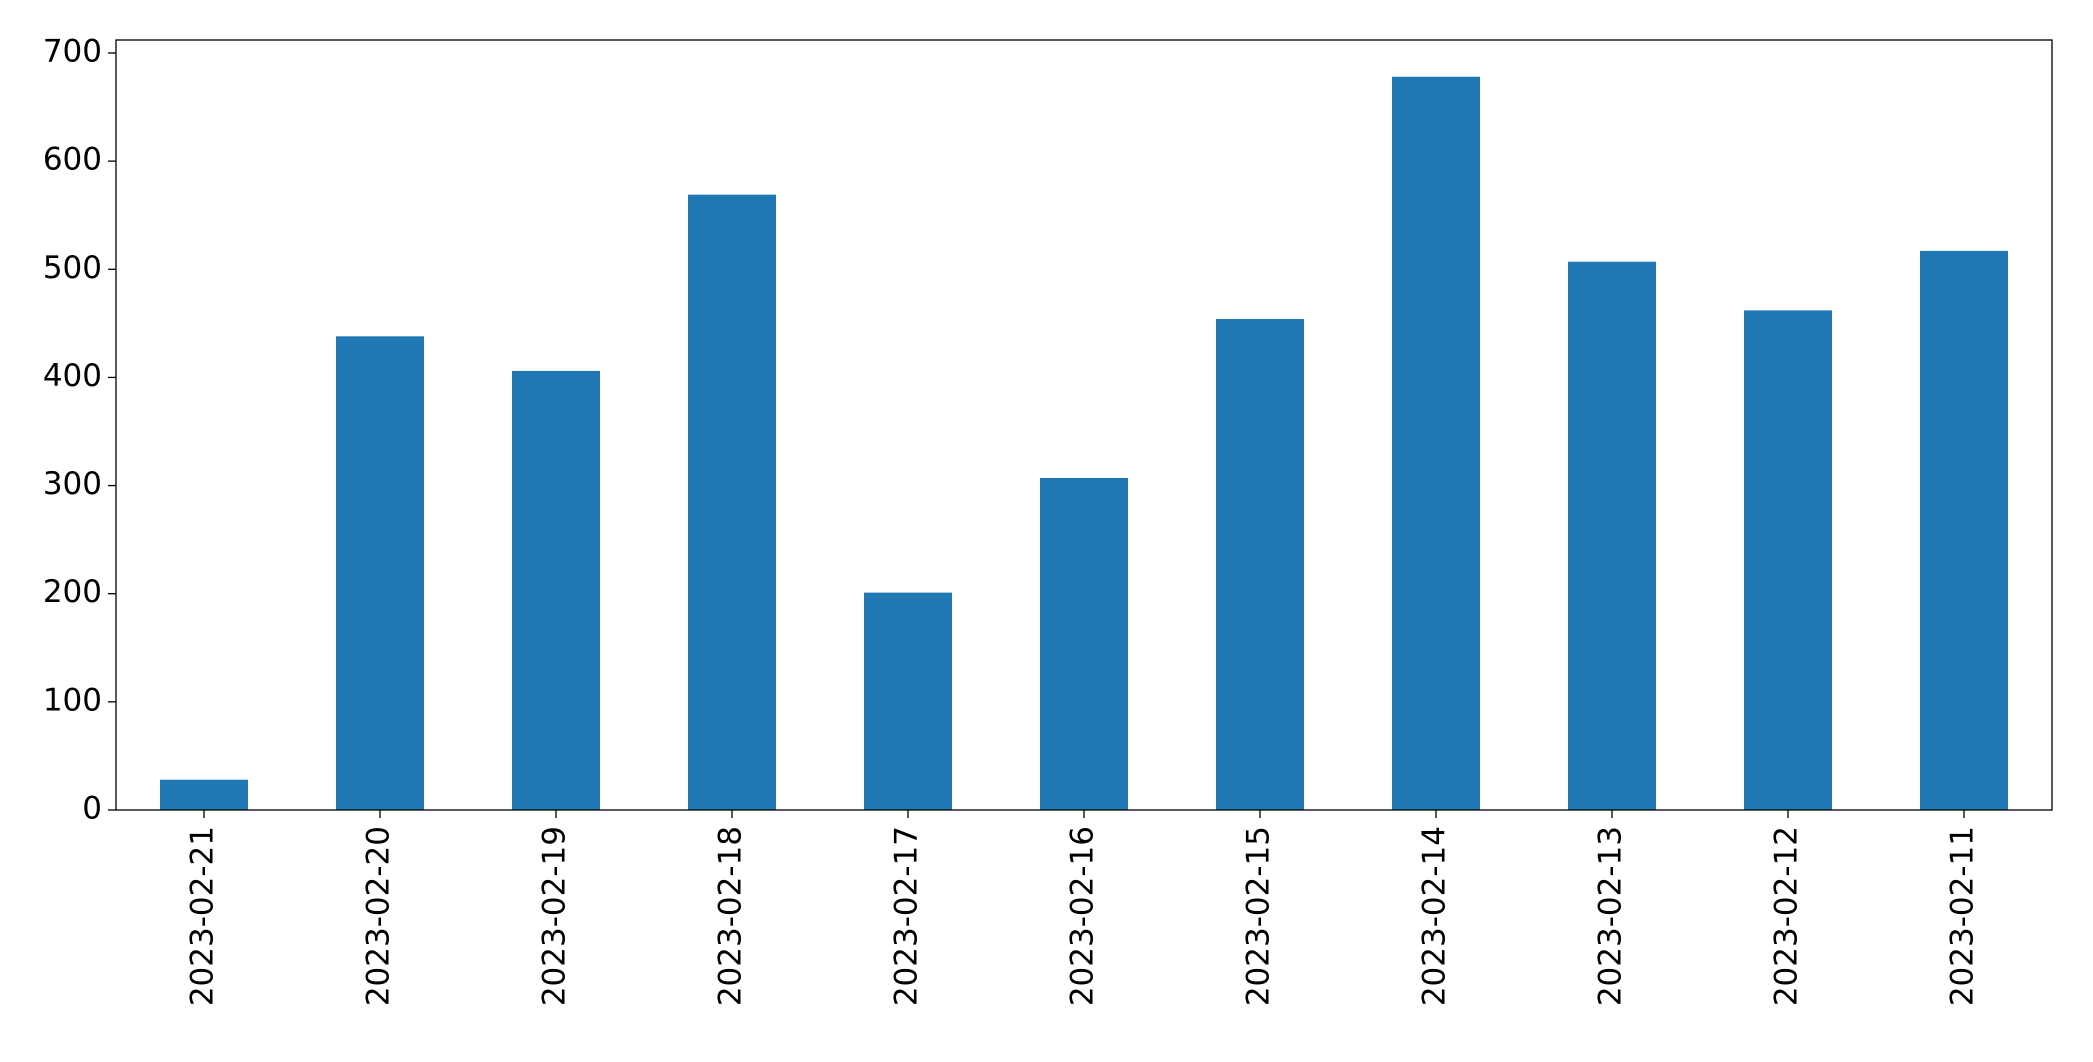  Describe the element at coordinates (72, 592) in the screenshot. I see `y-tick-label: 200` at that location.